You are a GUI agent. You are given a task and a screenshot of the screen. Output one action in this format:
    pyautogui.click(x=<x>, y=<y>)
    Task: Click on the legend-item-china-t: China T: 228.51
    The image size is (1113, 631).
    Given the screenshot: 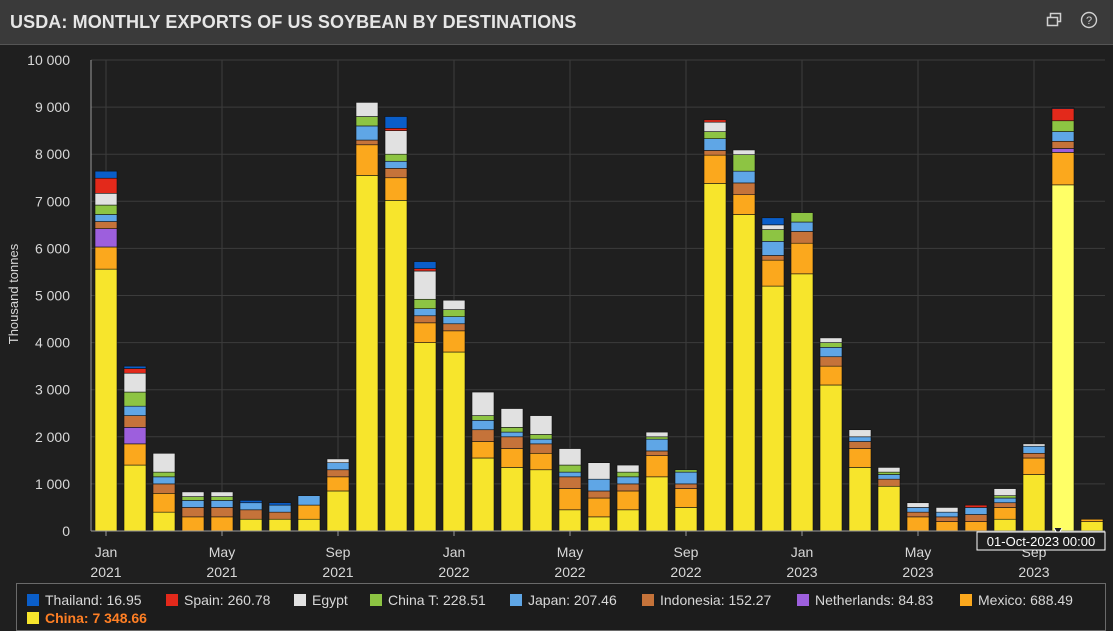 What is the action you would take?
    pyautogui.click(x=428, y=599)
    